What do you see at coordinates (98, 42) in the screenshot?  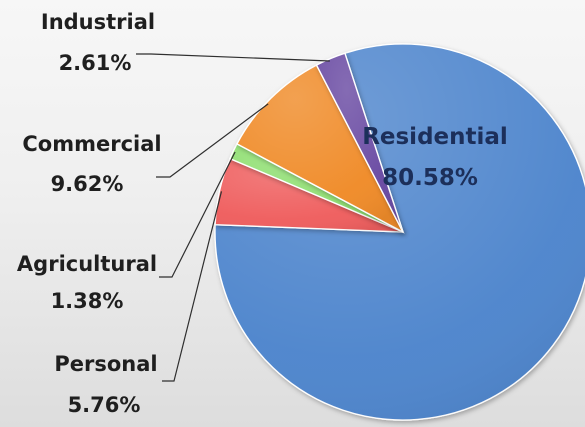 I see `slice-label-industrial: Industrial 2.61%` at bounding box center [98, 42].